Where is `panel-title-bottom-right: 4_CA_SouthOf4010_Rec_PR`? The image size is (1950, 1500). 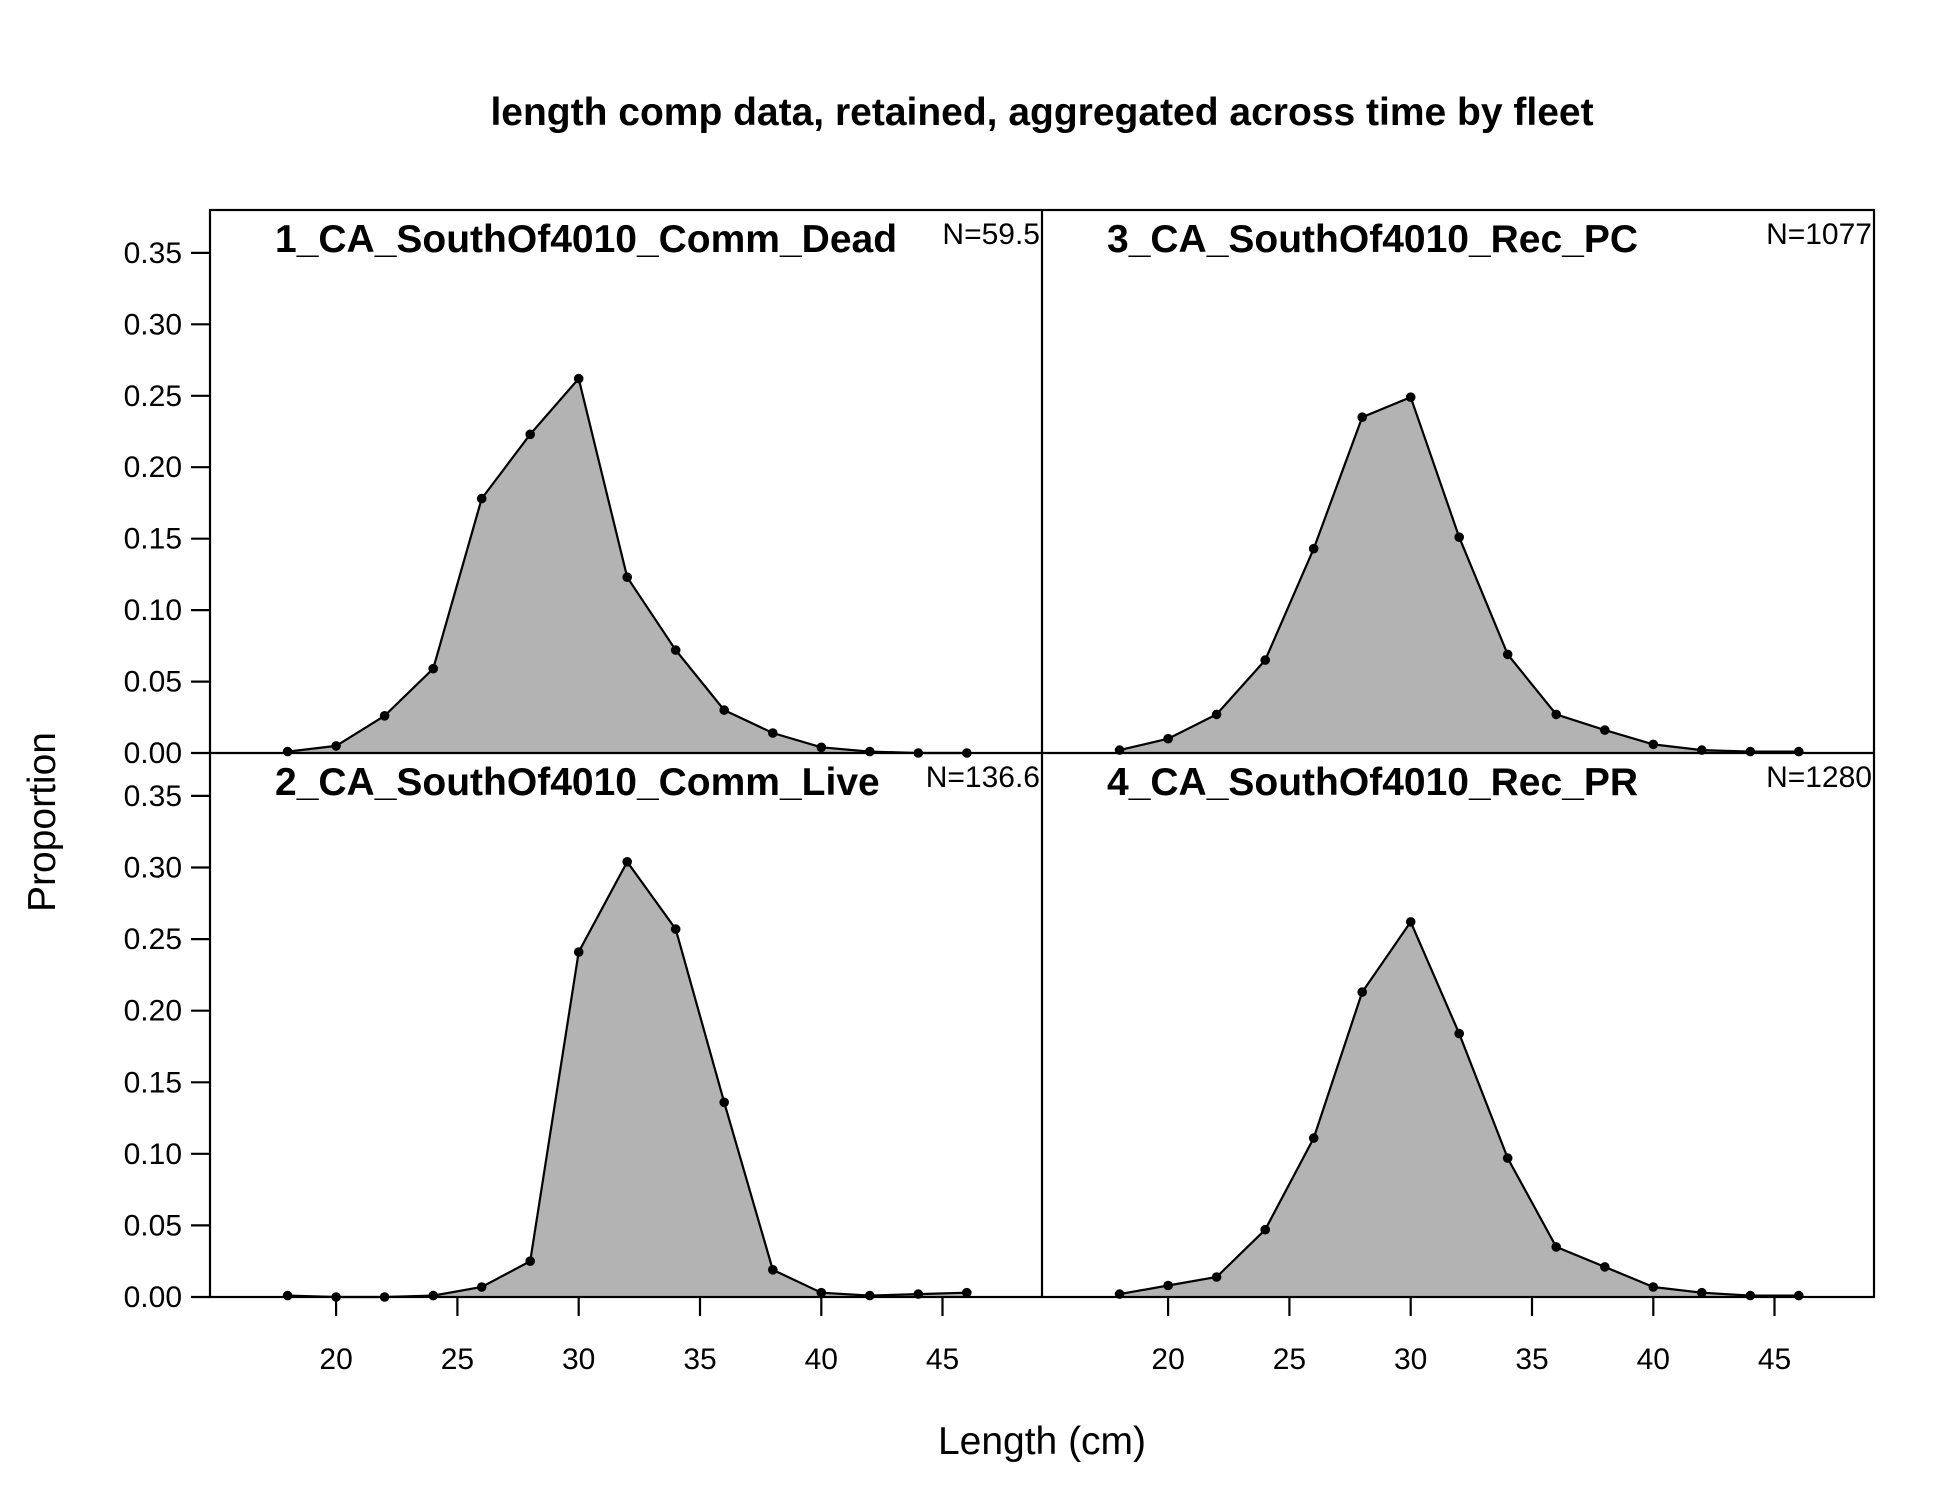
panel-title-bottom-right: 4_CA_SouthOf4010_Rec_PR is located at coordinates (1372, 782).